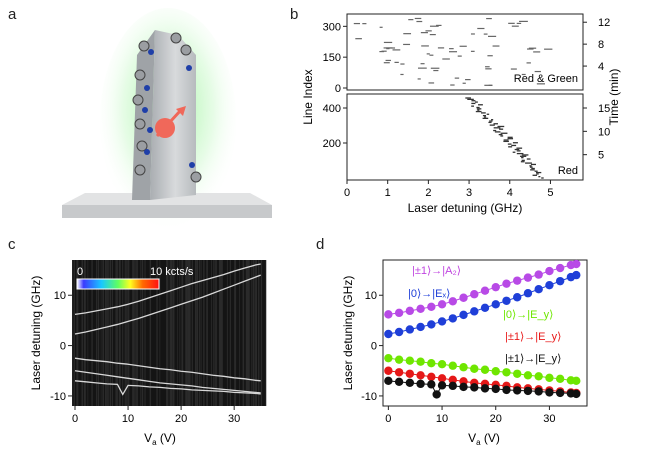 The image size is (665, 455). What do you see at coordinates (75, 419) in the screenshot?
I see `c-xtick-label: 0` at bounding box center [75, 419].